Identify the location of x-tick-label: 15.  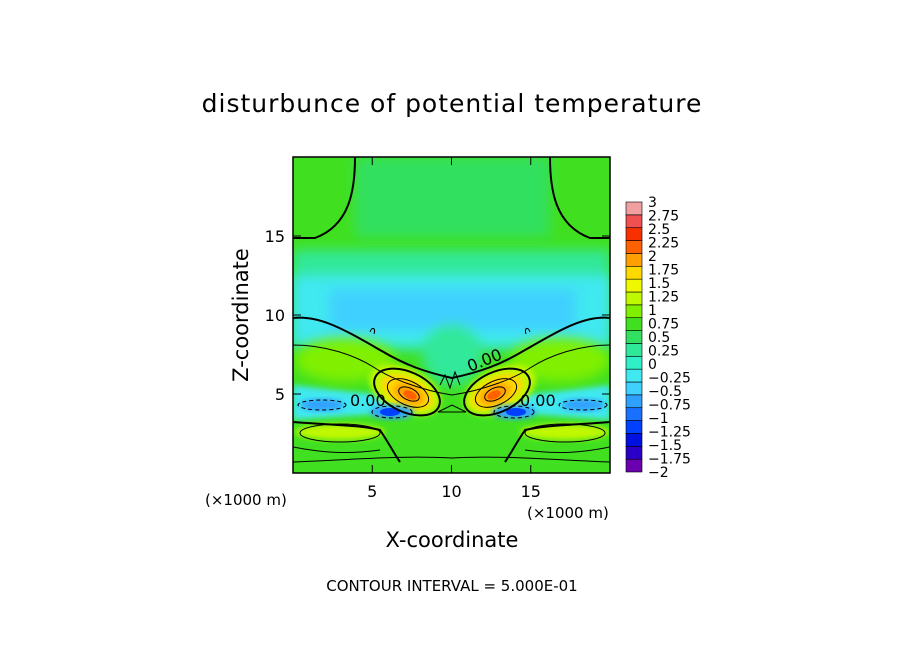
(531, 491).